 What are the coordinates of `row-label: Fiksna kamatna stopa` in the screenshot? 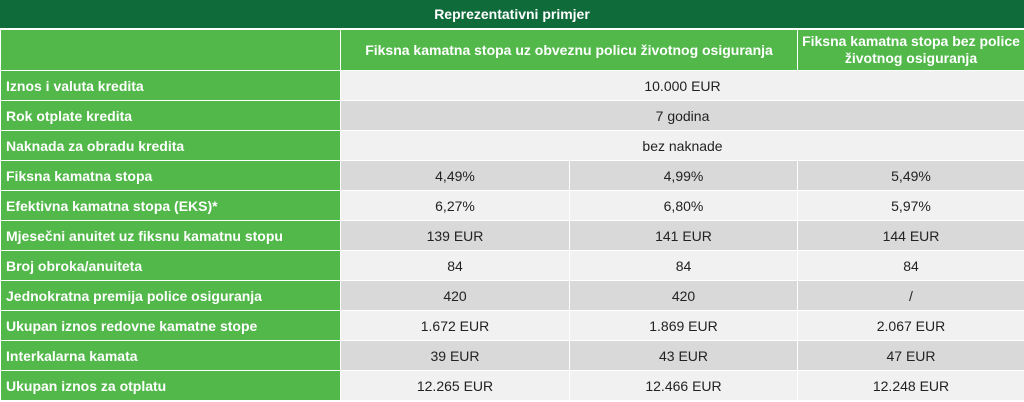 It's located at (170, 175).